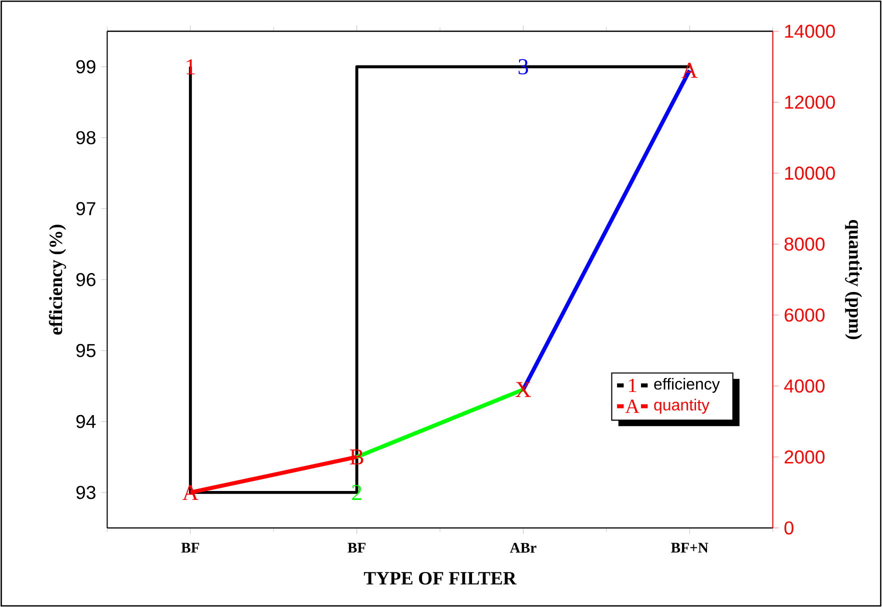  What do you see at coordinates (810, 102) in the screenshot?
I see `y2-tick-label: 12000` at bounding box center [810, 102].